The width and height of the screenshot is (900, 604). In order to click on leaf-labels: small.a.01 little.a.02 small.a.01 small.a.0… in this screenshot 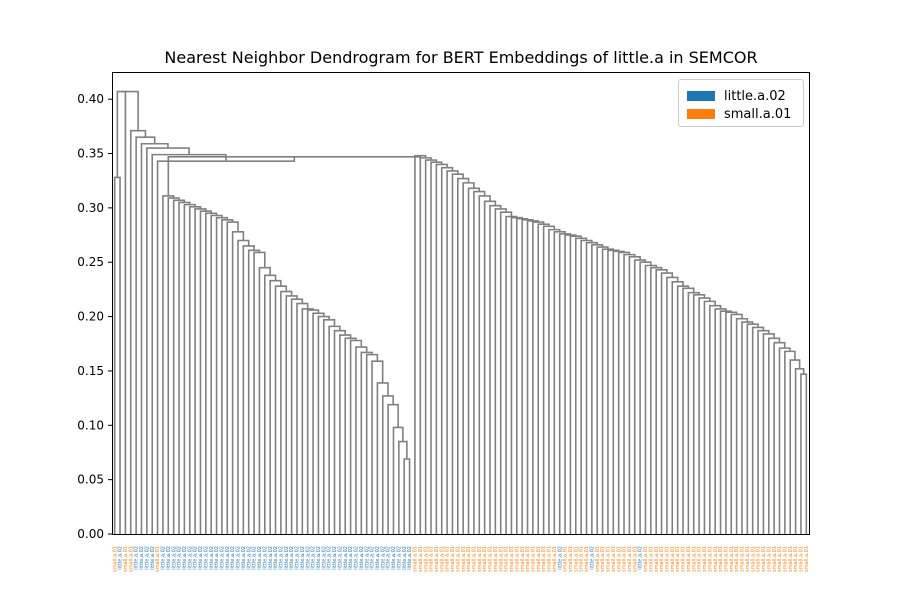, I will do `click(461, 559)`.